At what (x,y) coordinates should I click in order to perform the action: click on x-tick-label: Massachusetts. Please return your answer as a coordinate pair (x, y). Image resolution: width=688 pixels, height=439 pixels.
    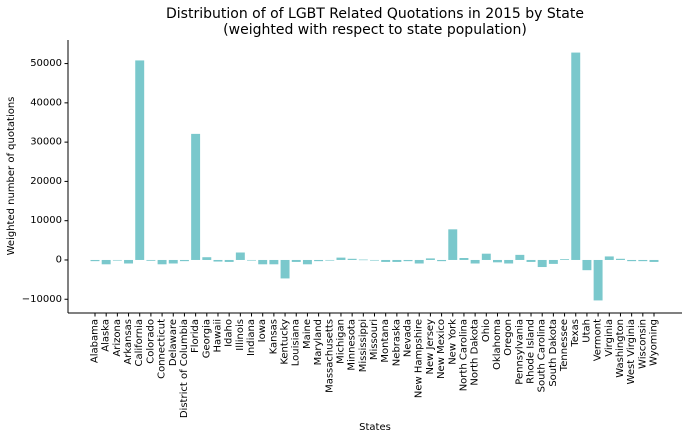
    Looking at the image, I should click on (329, 356).